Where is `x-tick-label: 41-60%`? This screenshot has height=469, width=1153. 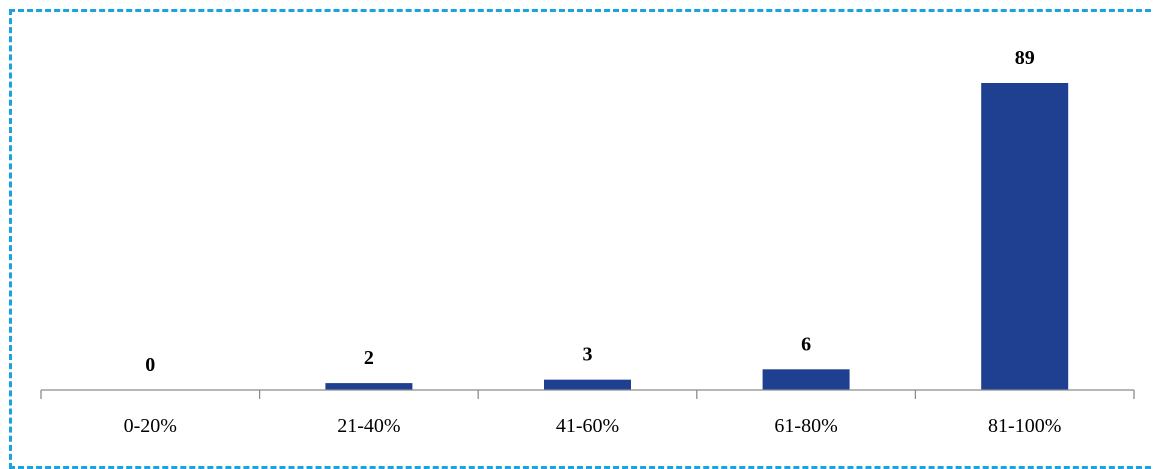
x-tick-label: 41-60% is located at coordinates (587, 426).